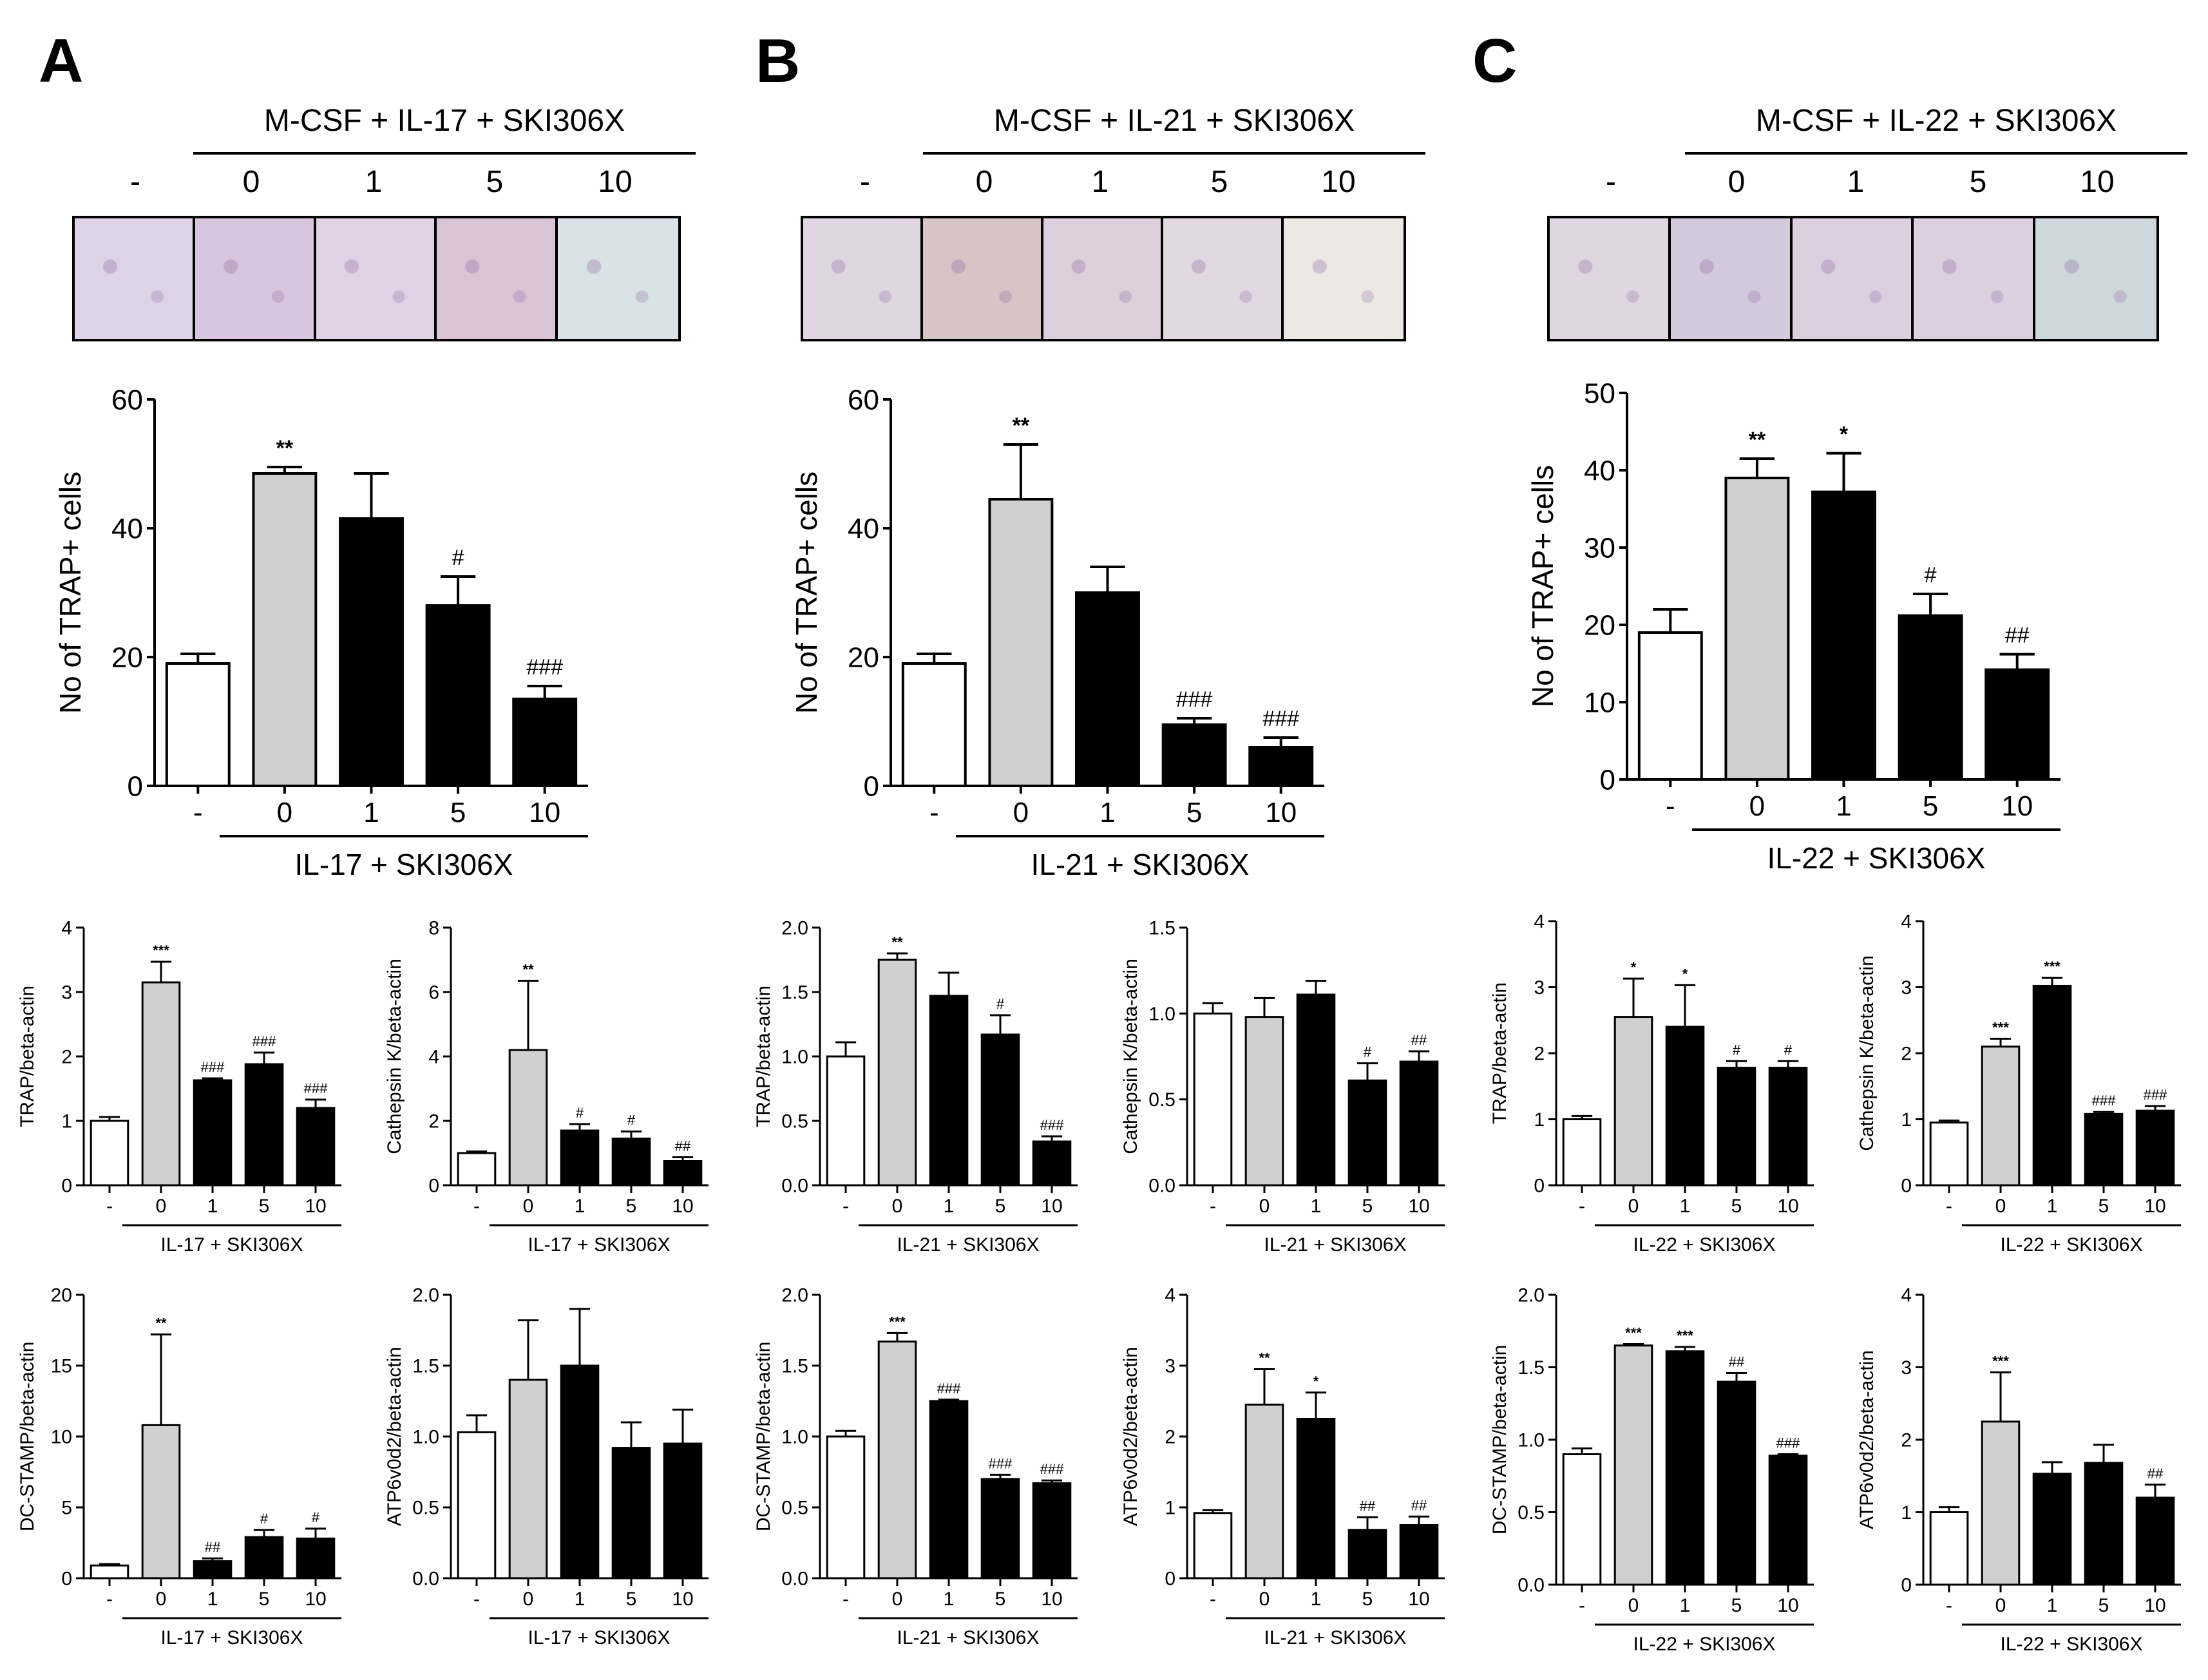  I want to click on y-tick-label: 2, so click(66, 1057).